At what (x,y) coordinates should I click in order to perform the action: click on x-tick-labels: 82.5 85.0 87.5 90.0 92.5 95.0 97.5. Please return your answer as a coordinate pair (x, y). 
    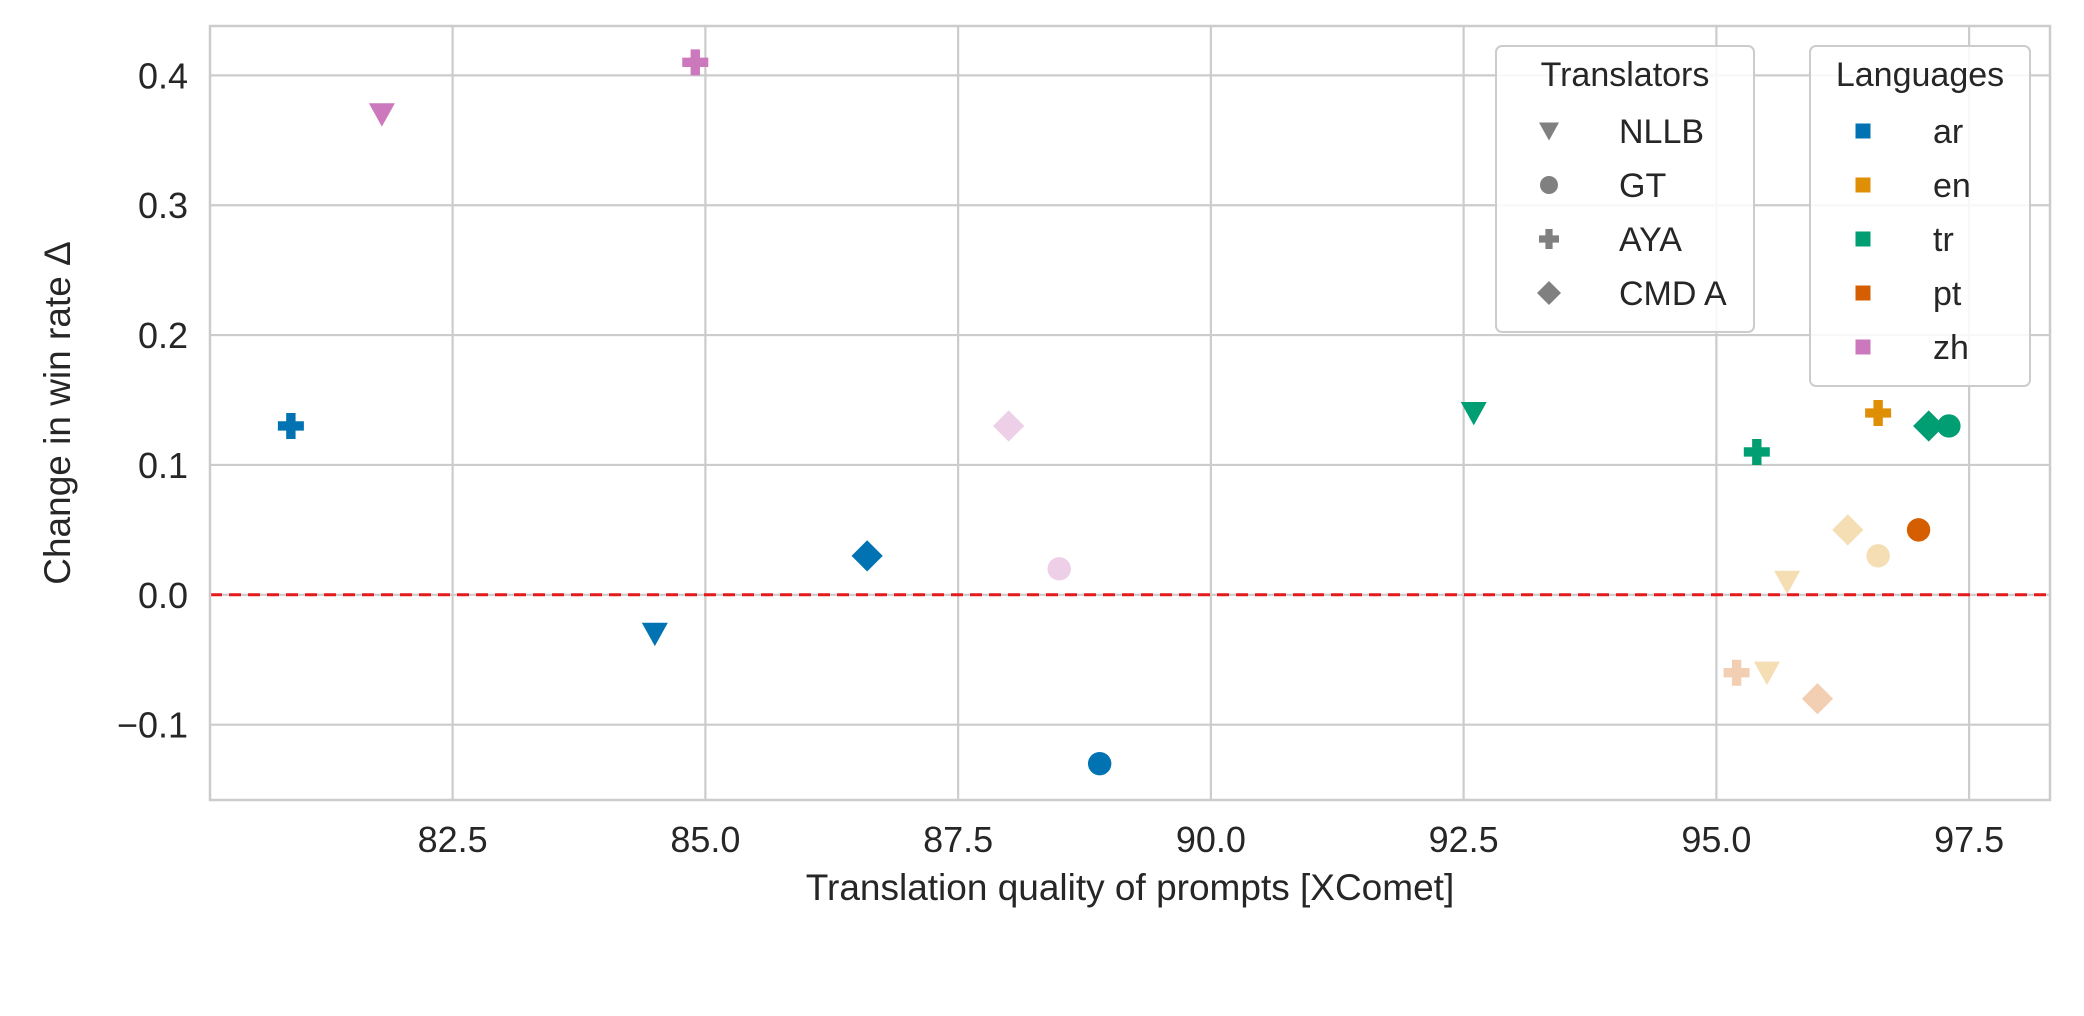
    Looking at the image, I should click on (1211, 839).